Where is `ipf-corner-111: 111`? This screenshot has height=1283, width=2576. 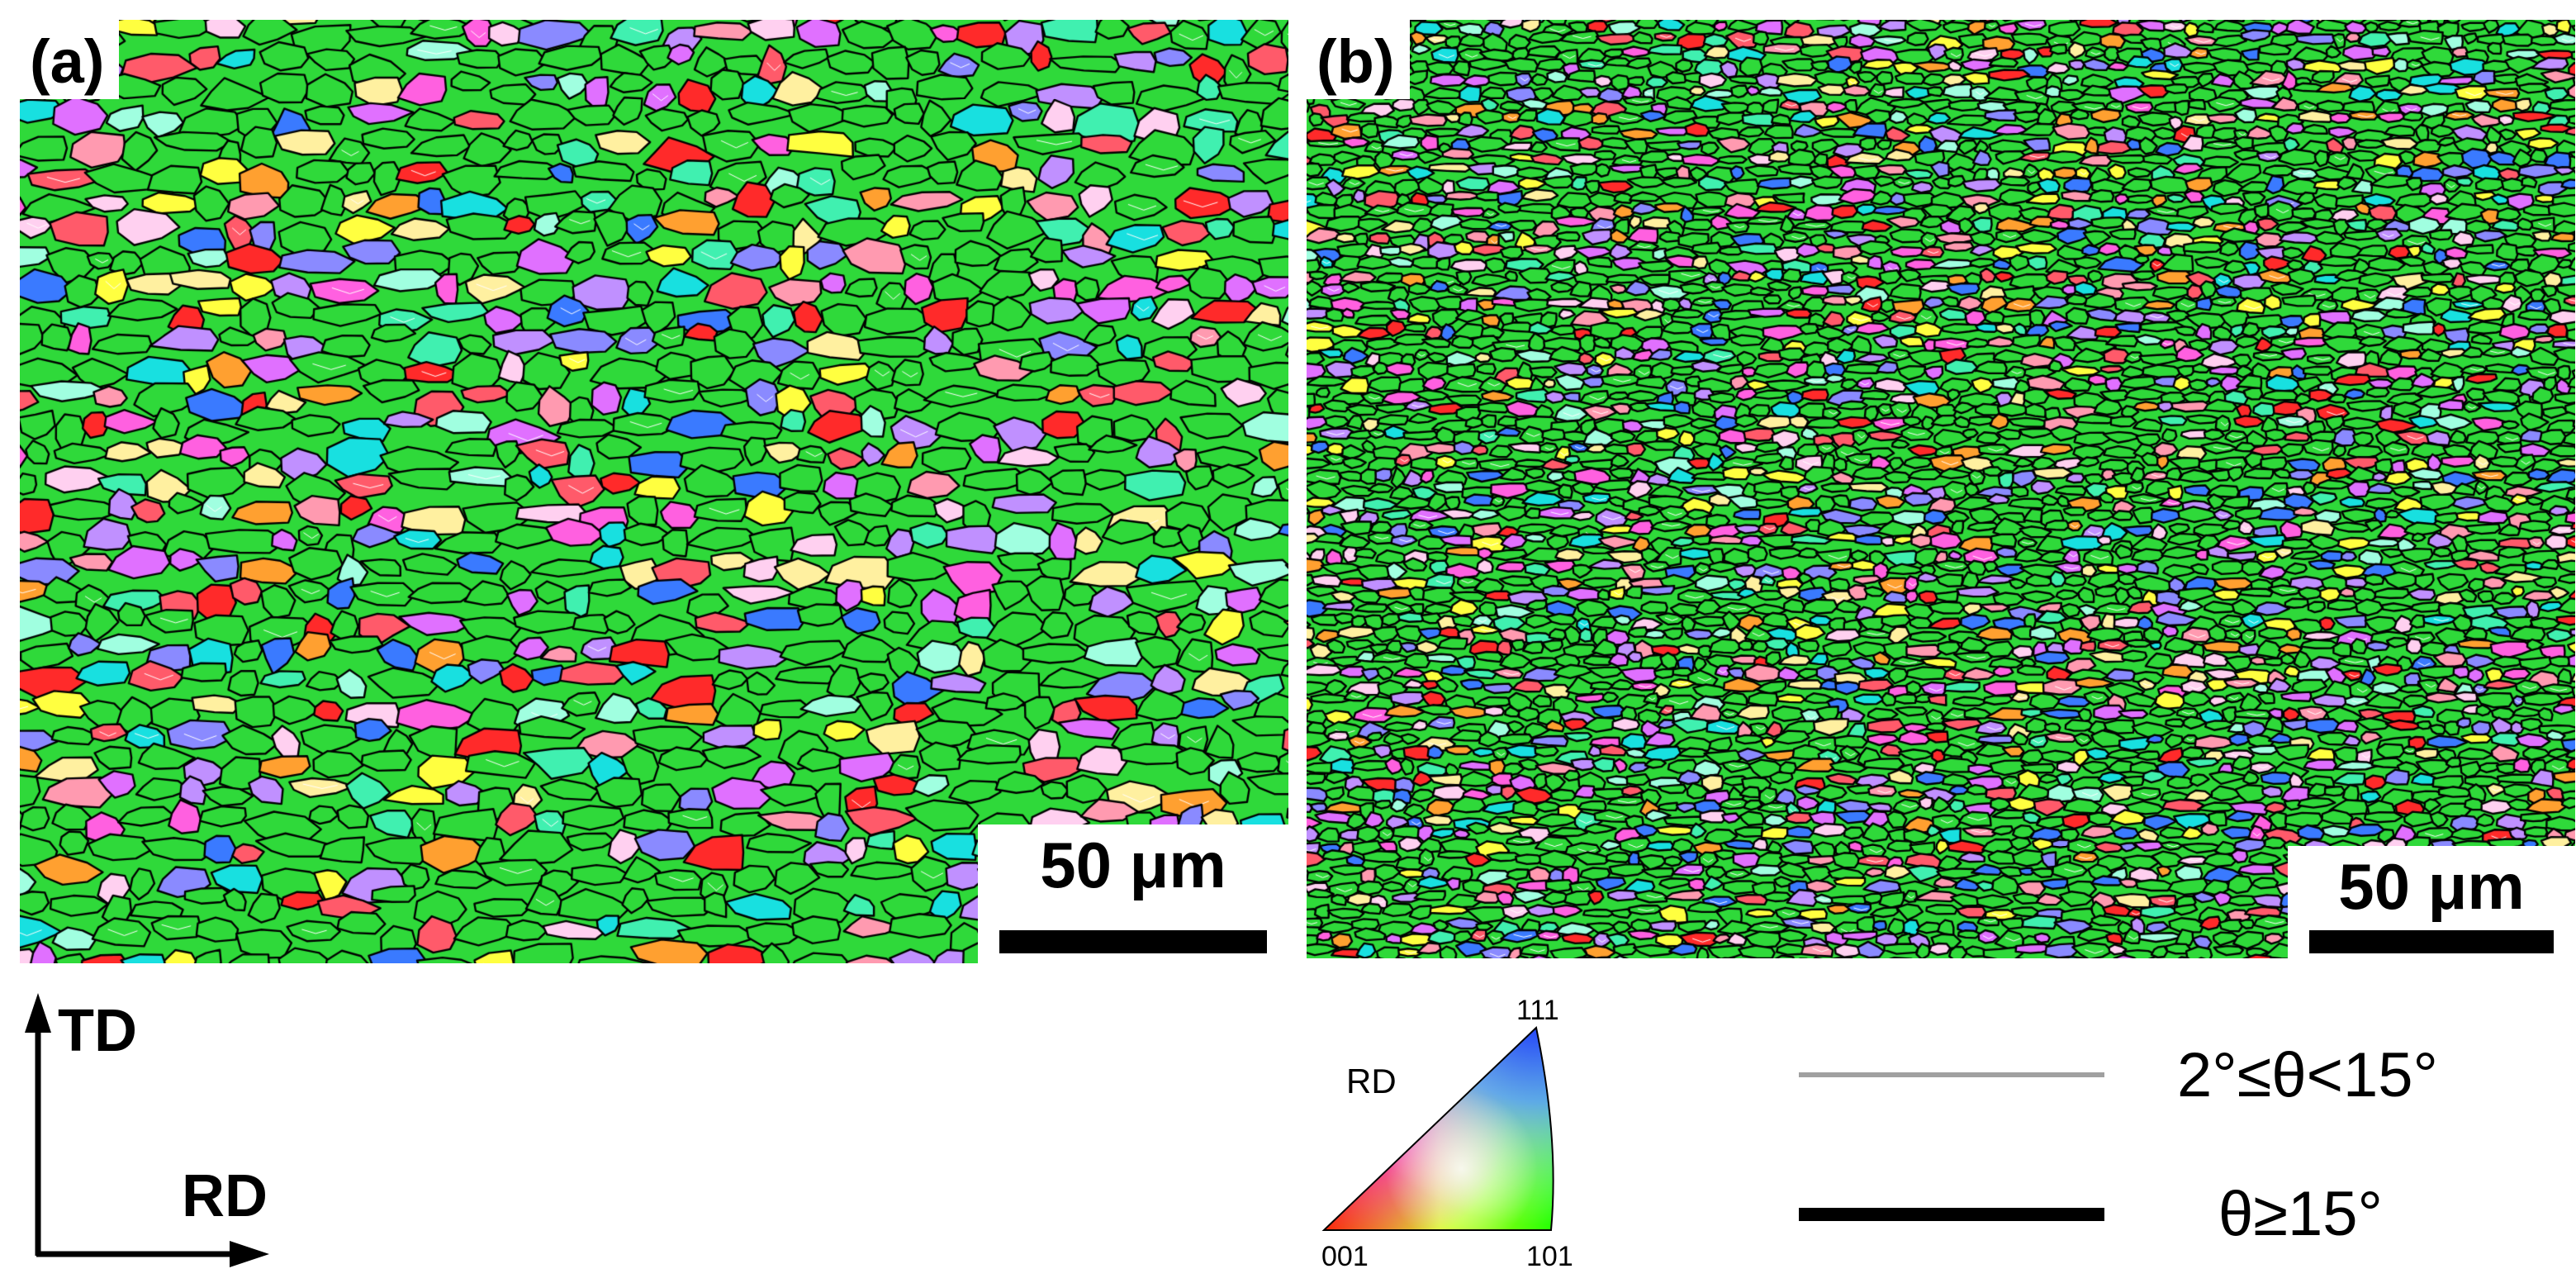
ipf-corner-111: 111 is located at coordinates (1537, 1010).